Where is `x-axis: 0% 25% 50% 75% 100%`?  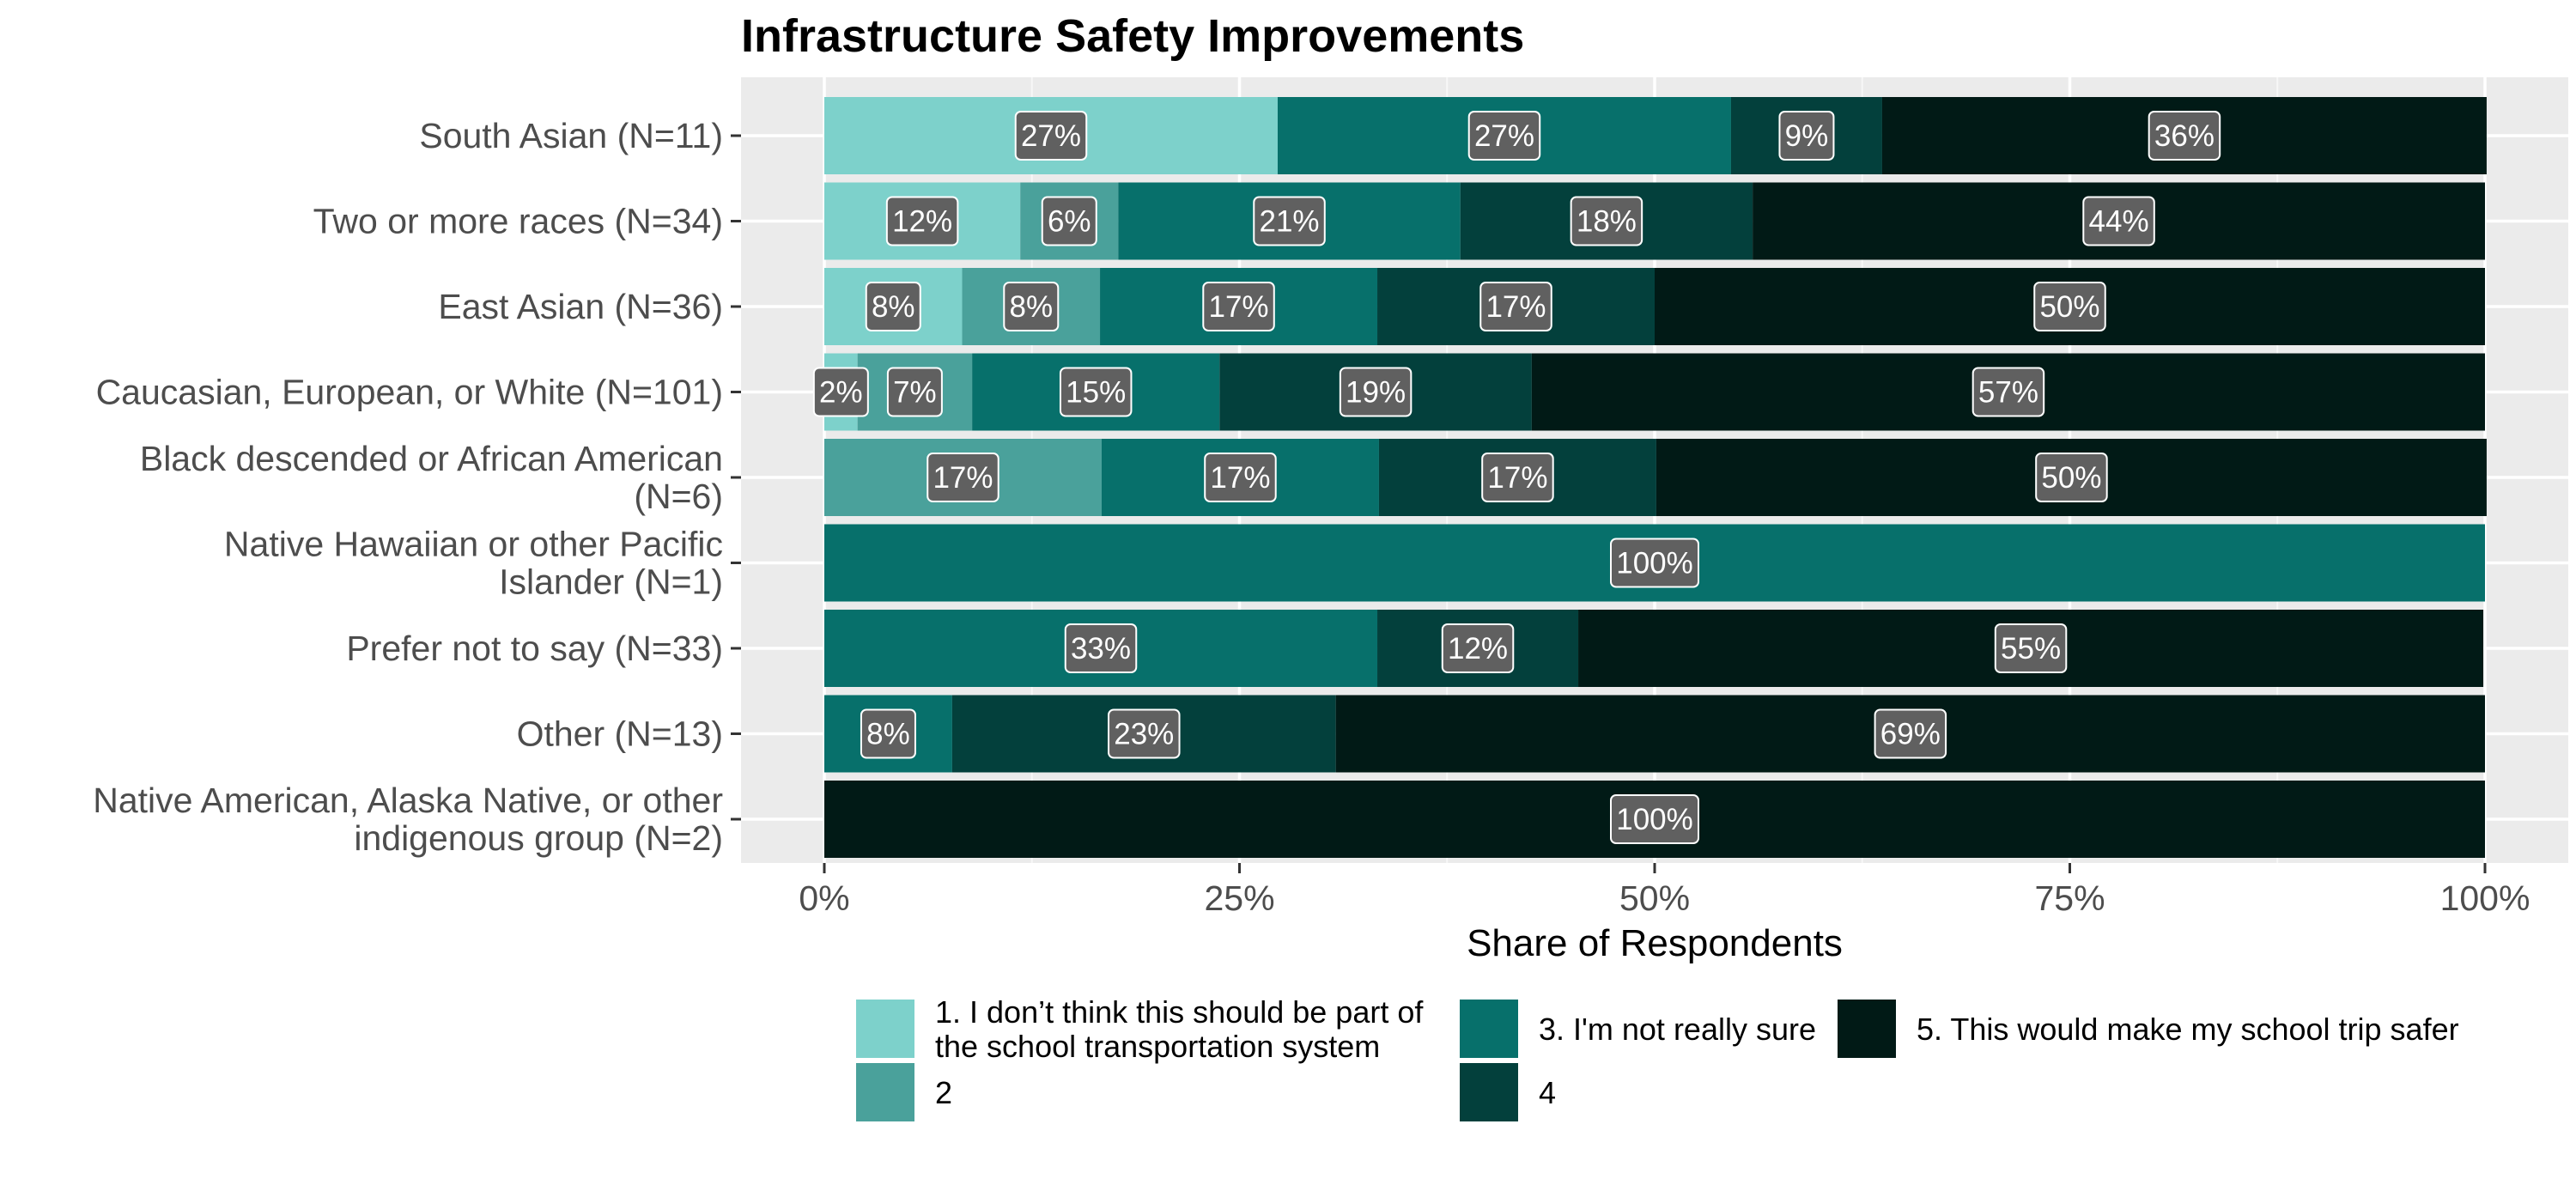
x-axis: 0% 25% 50% 75% 100% is located at coordinates (1664, 890).